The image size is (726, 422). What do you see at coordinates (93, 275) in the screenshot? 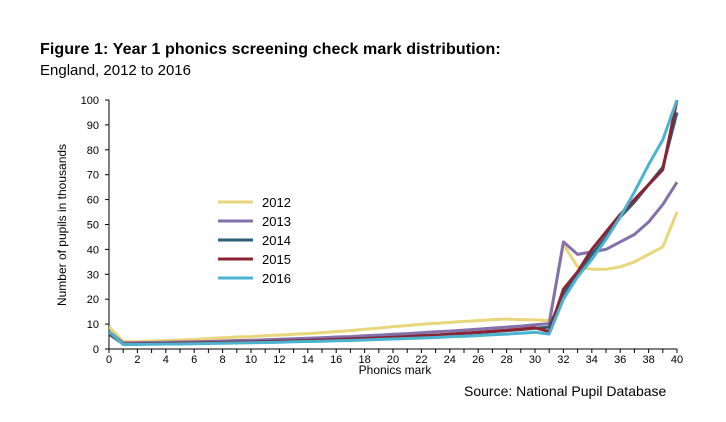
I see `y-tick-label: 30` at bounding box center [93, 275].